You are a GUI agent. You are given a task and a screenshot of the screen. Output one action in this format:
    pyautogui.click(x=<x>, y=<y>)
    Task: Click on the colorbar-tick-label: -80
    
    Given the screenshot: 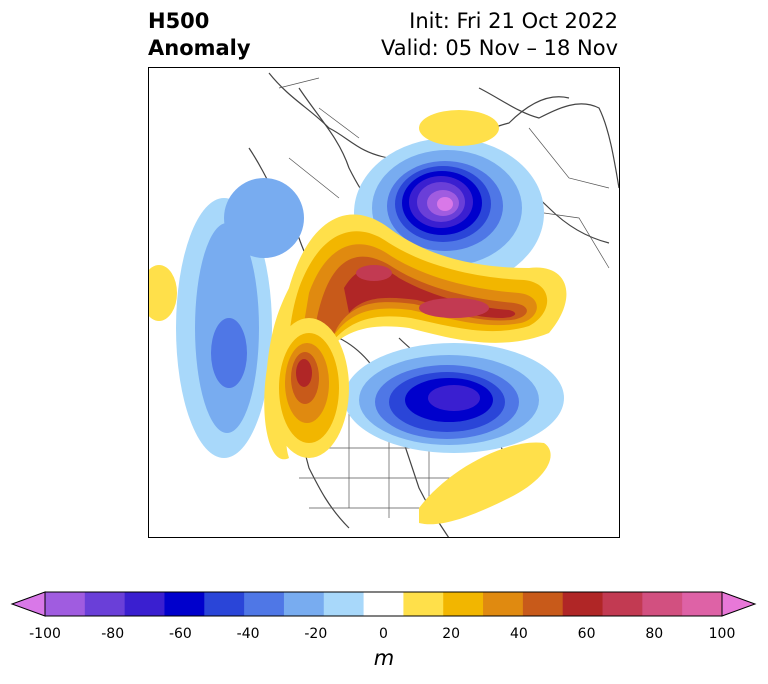 What is the action you would take?
    pyautogui.click(x=113, y=634)
    